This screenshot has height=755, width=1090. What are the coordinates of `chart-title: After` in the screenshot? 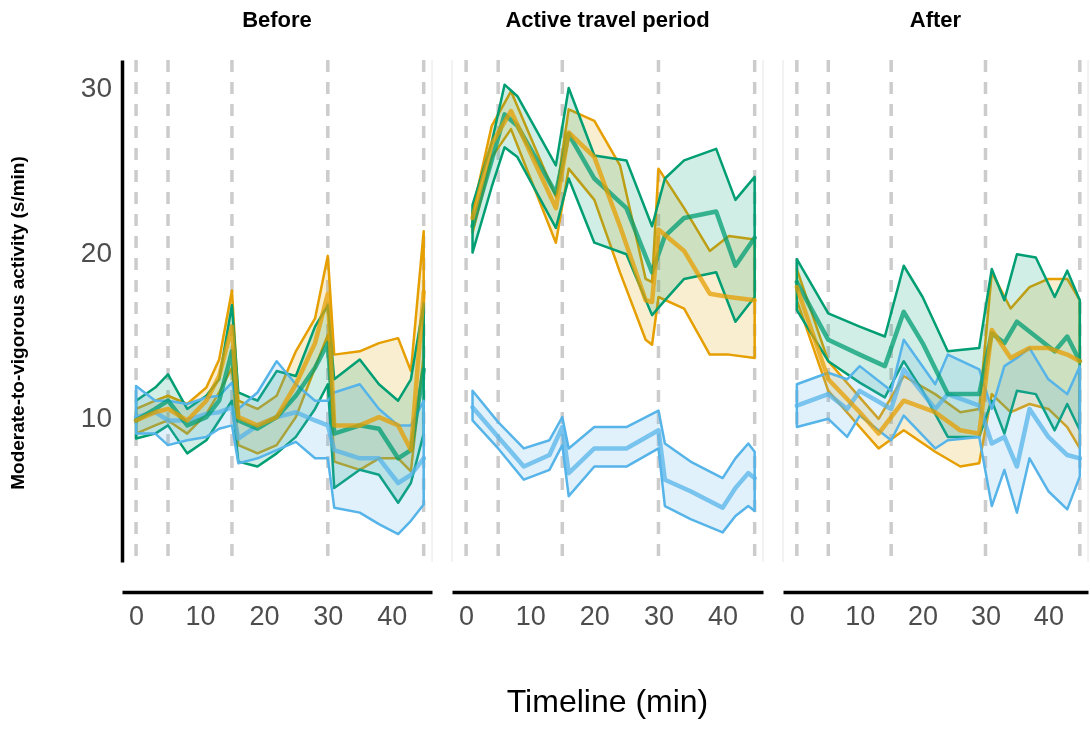 It's located at (935, 19).